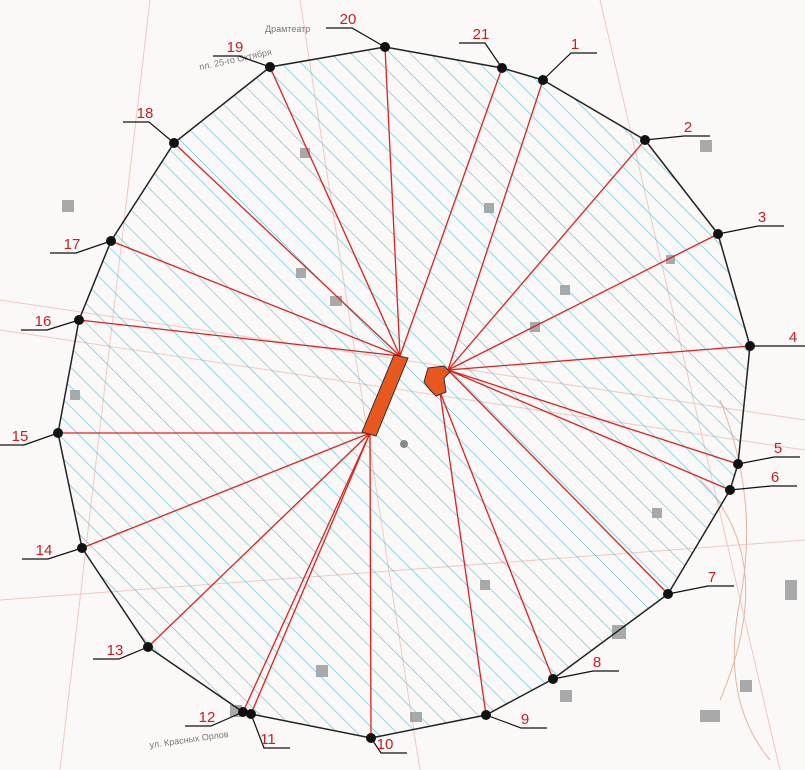 The height and width of the screenshot is (770, 805). Describe the element at coordinates (115, 650) in the screenshot. I see `point-label: 13` at that location.